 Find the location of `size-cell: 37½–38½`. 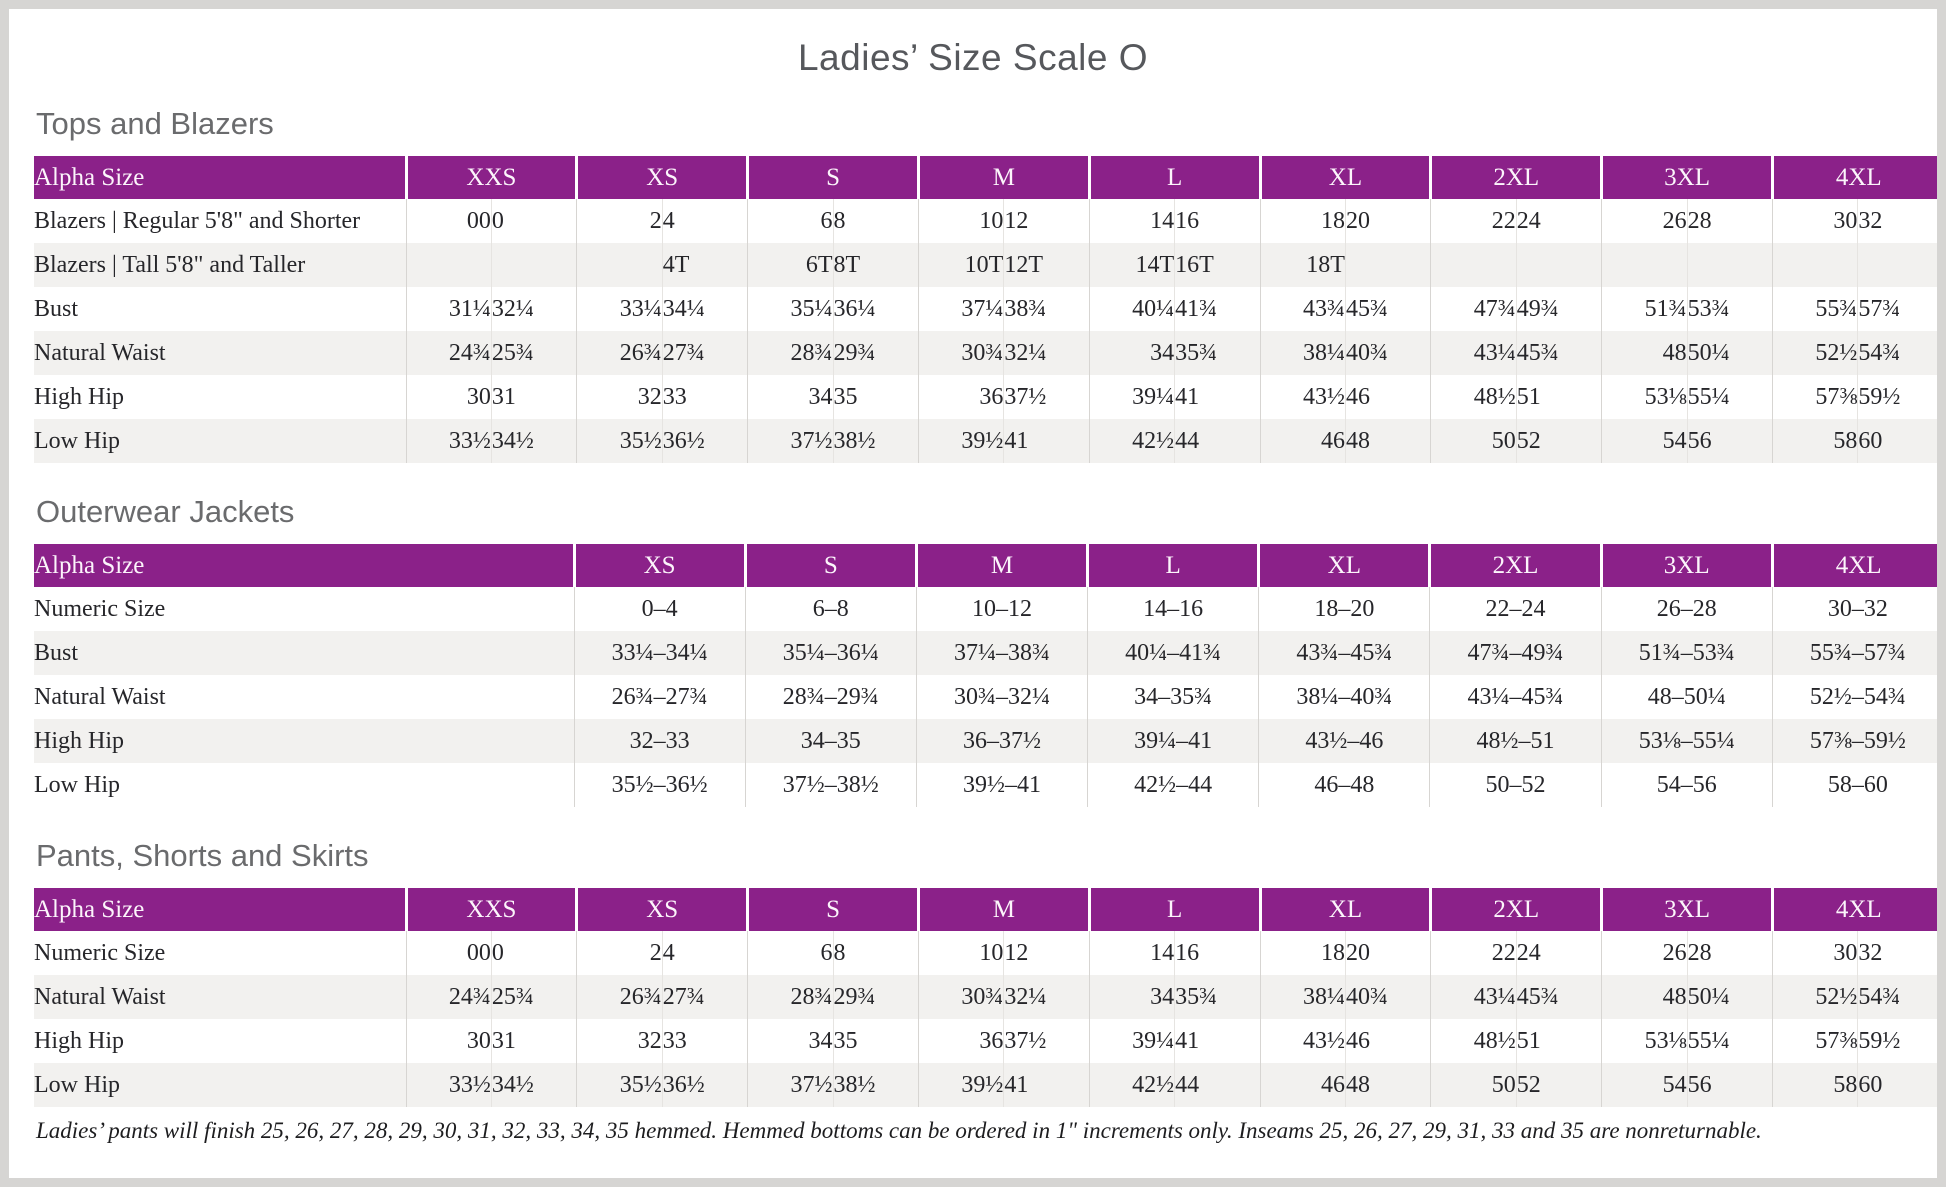

size-cell: 37½–38½ is located at coordinates (830, 785).